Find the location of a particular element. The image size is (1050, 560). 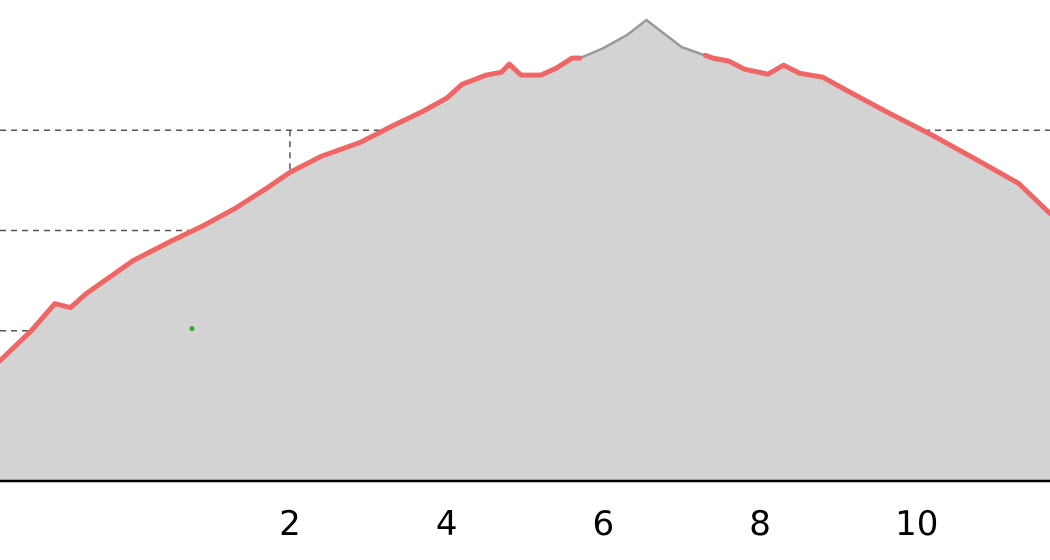

x-tick-label-1: 4 is located at coordinates (447, 524).